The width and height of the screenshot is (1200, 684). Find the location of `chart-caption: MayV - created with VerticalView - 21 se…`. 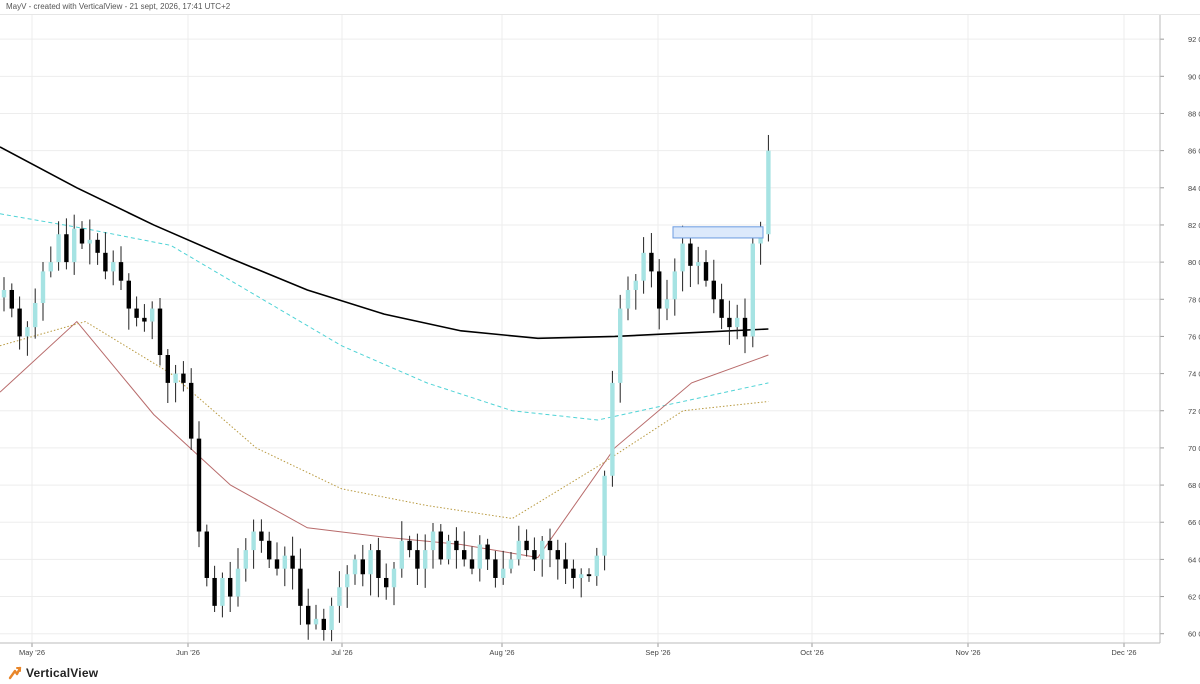

chart-caption: MayV - created with VerticalView - 21 se… is located at coordinates (118, 6).